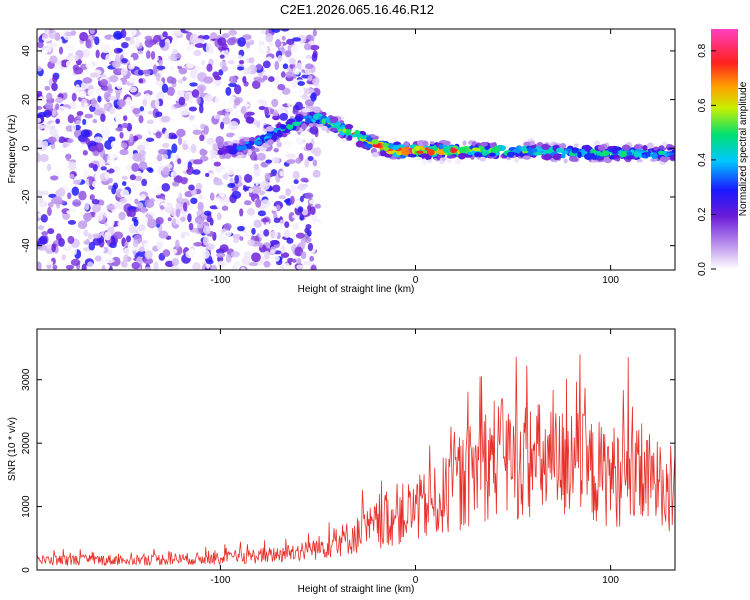 The image size is (750, 600). I want to click on y-tick-label: 2000, so click(26, 443).